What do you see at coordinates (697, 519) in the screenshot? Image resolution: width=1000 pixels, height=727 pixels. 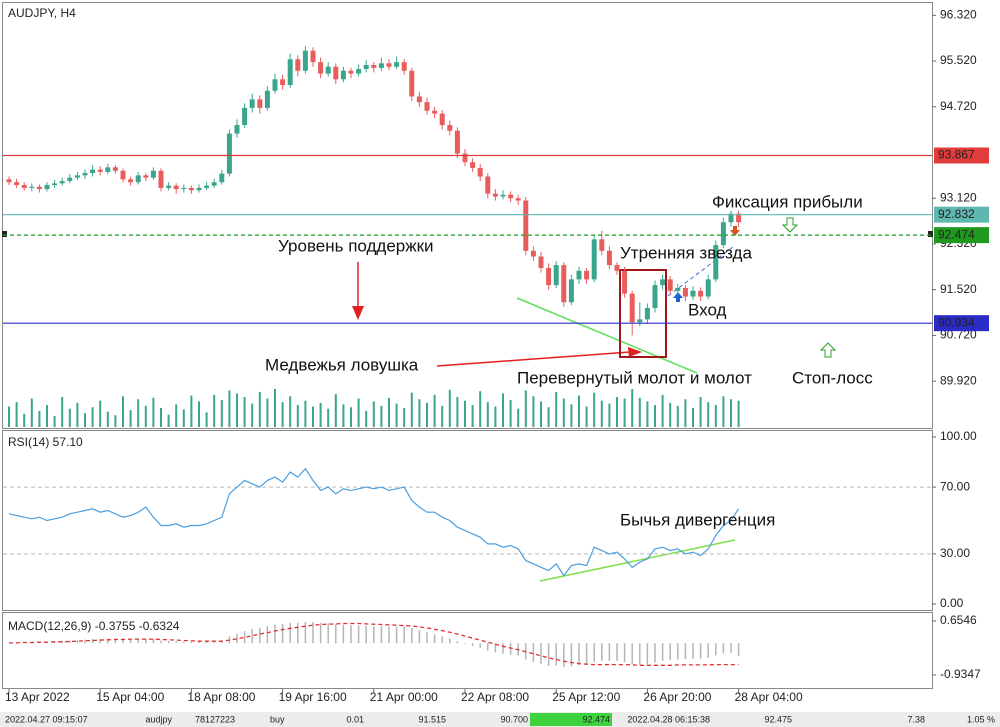 I see `annotation: Бычья дивергенция` at bounding box center [697, 519].